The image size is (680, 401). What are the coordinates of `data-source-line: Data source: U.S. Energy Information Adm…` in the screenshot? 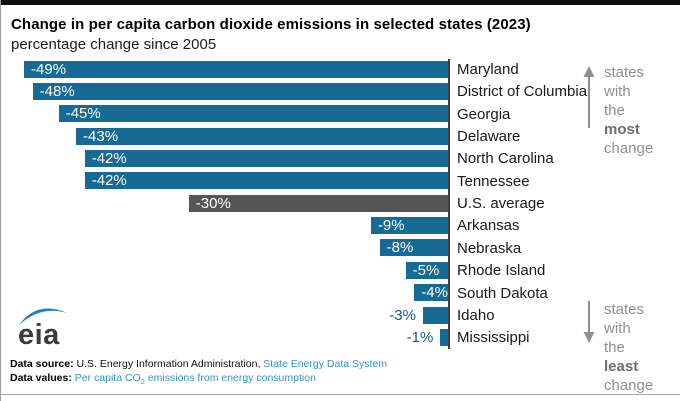 It's located at (199, 364).